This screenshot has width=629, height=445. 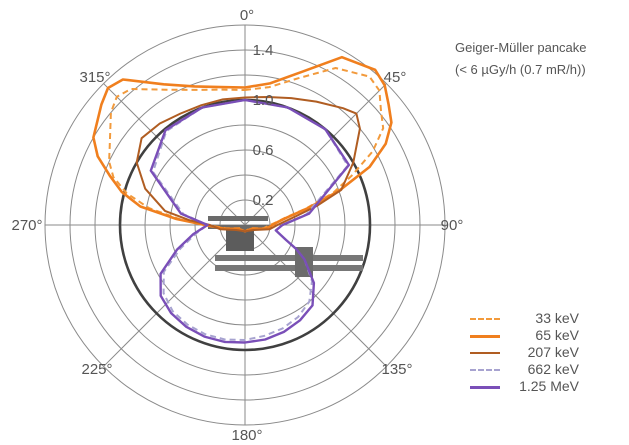 What do you see at coordinates (96, 369) in the screenshot?
I see `angle-tick-label: 225°` at bounding box center [96, 369].